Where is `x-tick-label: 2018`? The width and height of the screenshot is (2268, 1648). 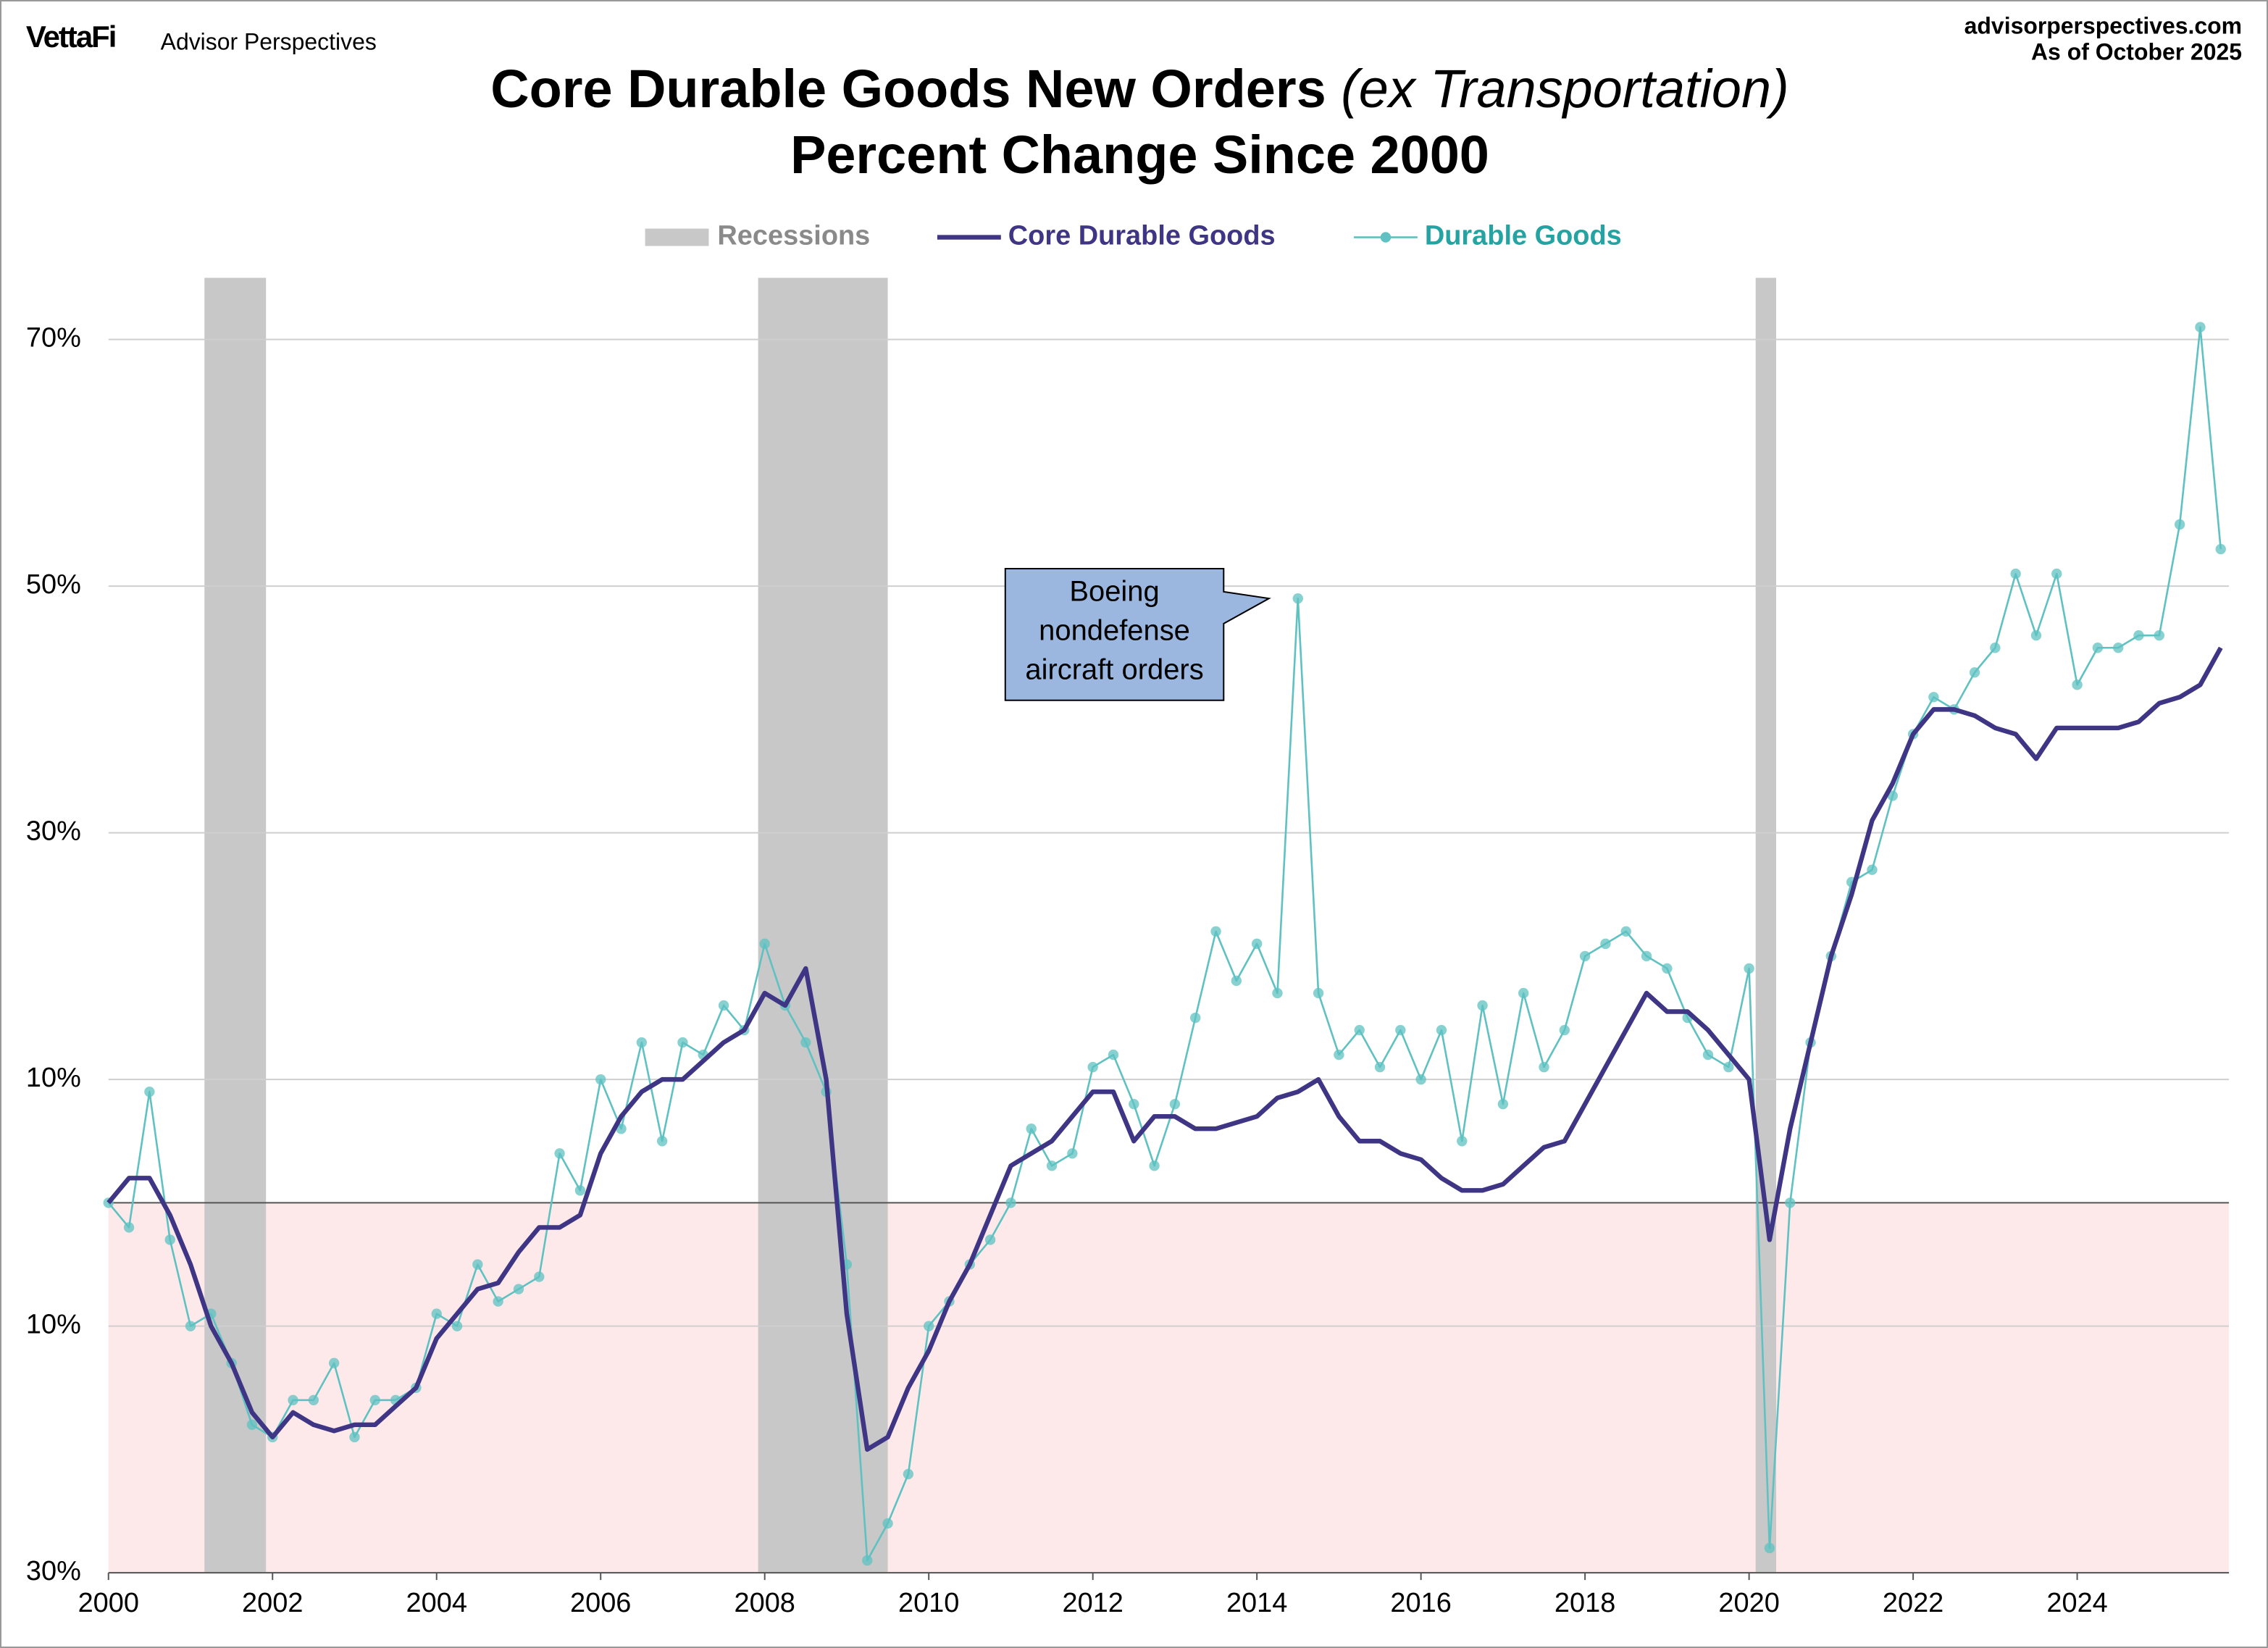 x-tick-label: 2018 is located at coordinates (1585, 1603).